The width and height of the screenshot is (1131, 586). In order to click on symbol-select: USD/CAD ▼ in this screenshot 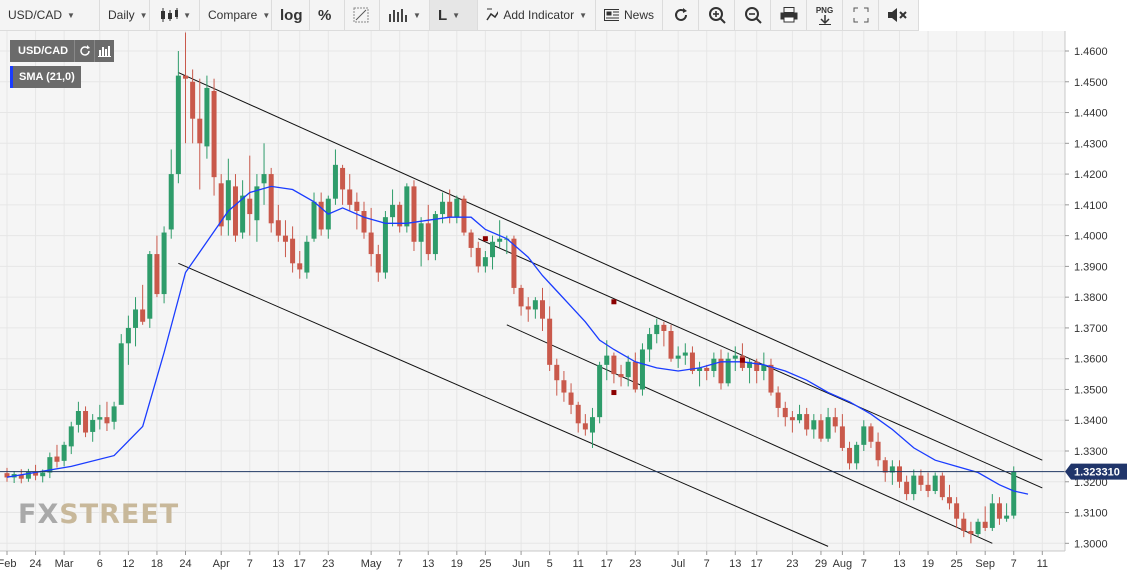, I will do `click(50, 15)`.